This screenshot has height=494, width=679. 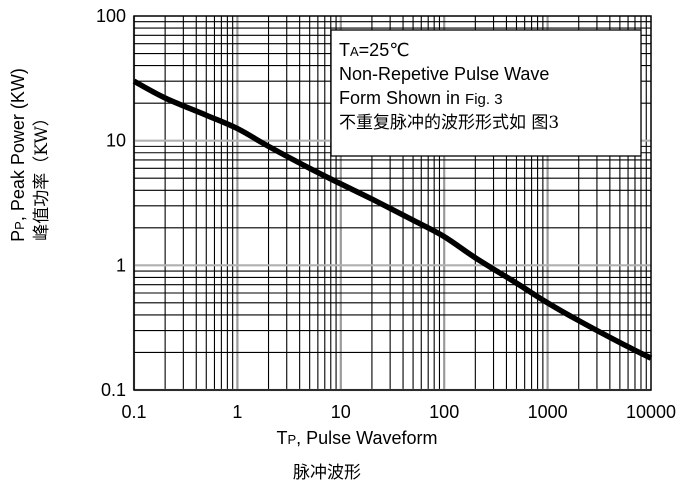 What do you see at coordinates (548, 412) in the screenshot?
I see `x-tick-label: 1000` at bounding box center [548, 412].